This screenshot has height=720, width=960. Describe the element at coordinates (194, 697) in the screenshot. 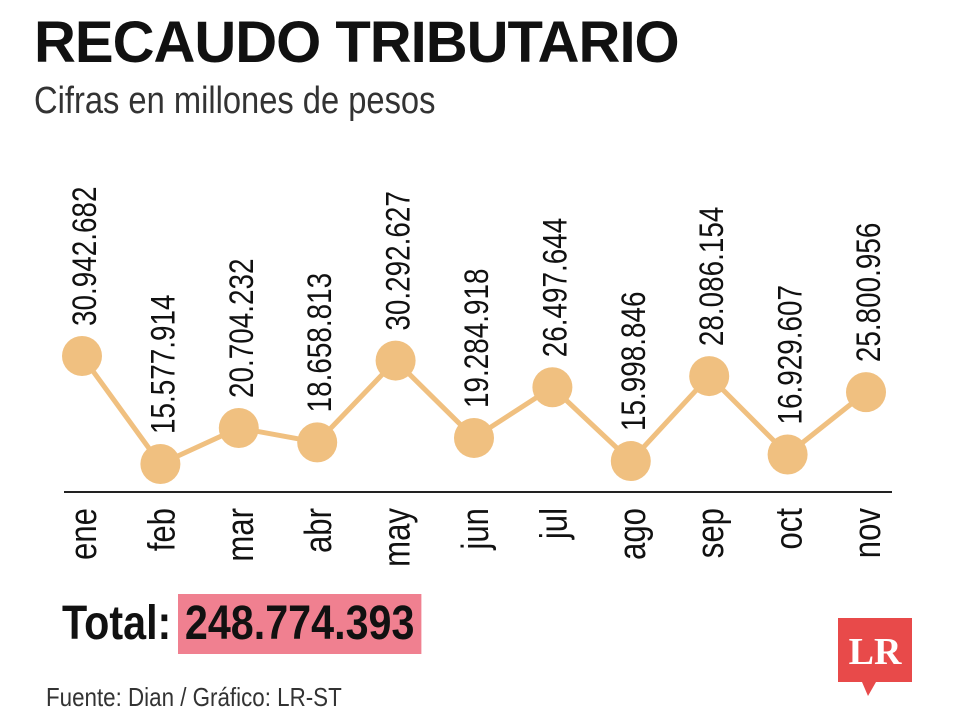

I see `source-credit: Fuente: Dian / Gráfico: LR-ST` at that location.